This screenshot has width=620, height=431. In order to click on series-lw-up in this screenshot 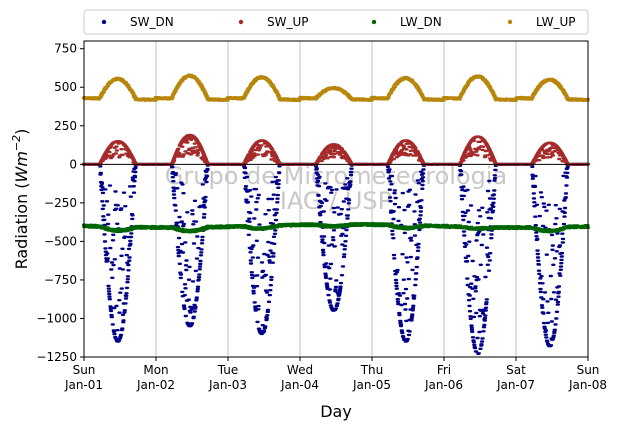, I will do `click(335, 88)`.